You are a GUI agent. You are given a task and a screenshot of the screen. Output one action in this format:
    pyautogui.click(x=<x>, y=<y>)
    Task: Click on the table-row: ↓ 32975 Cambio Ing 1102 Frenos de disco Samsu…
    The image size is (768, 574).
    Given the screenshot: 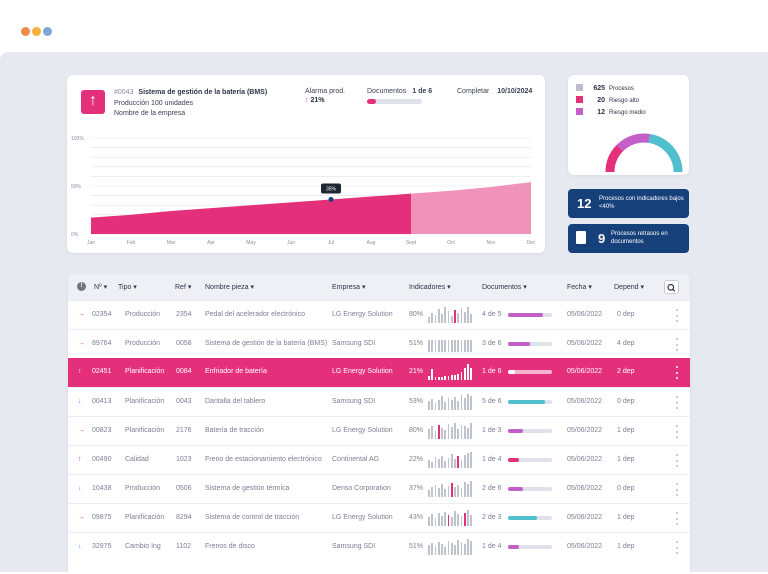 What is the action you would take?
    pyautogui.click(x=379, y=546)
    